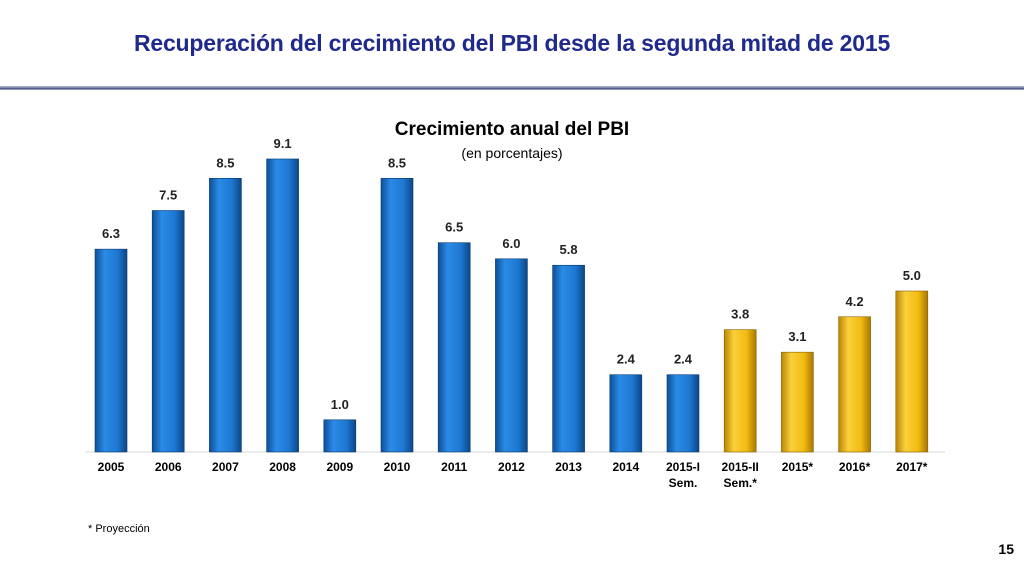 This screenshot has height=576, width=1024. What do you see at coordinates (625, 467) in the screenshot?
I see `x-tick-label: 2014` at bounding box center [625, 467].